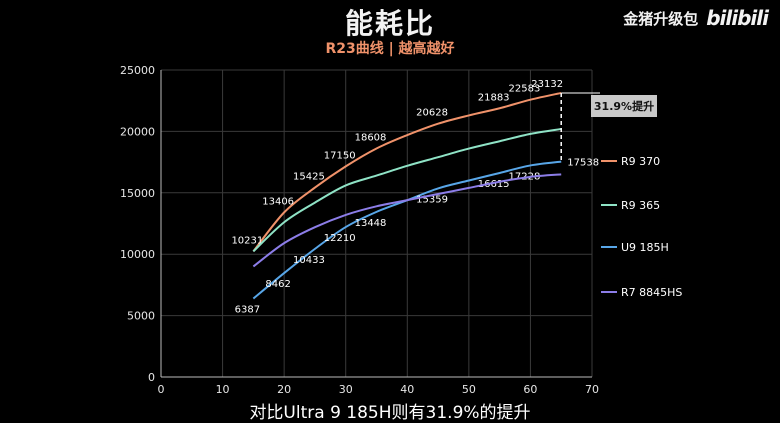  What do you see at coordinates (141, 316) in the screenshot?
I see `y-tick-label: 5000` at bounding box center [141, 316].